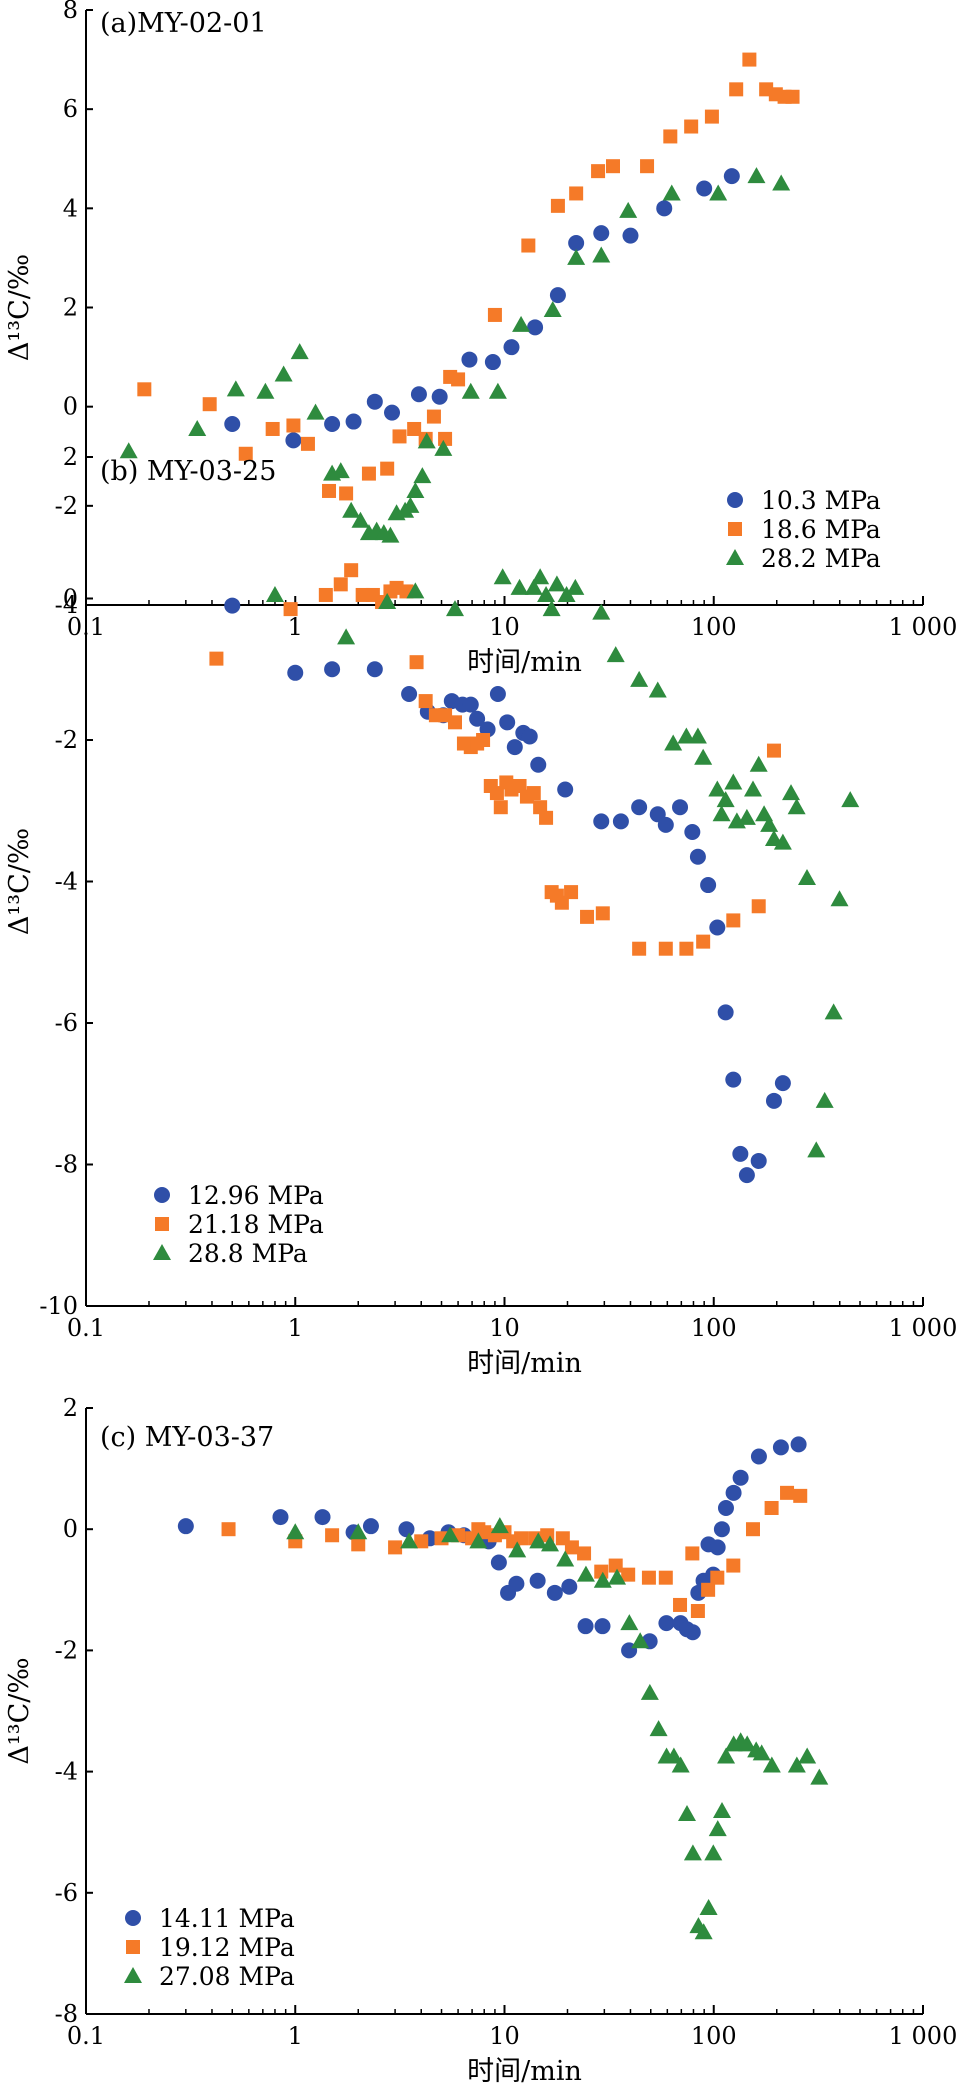 The width and height of the screenshot is (961, 2093). What do you see at coordinates (187, 1437) in the screenshot?
I see `panel-title: (c) MY-03-37` at bounding box center [187, 1437].